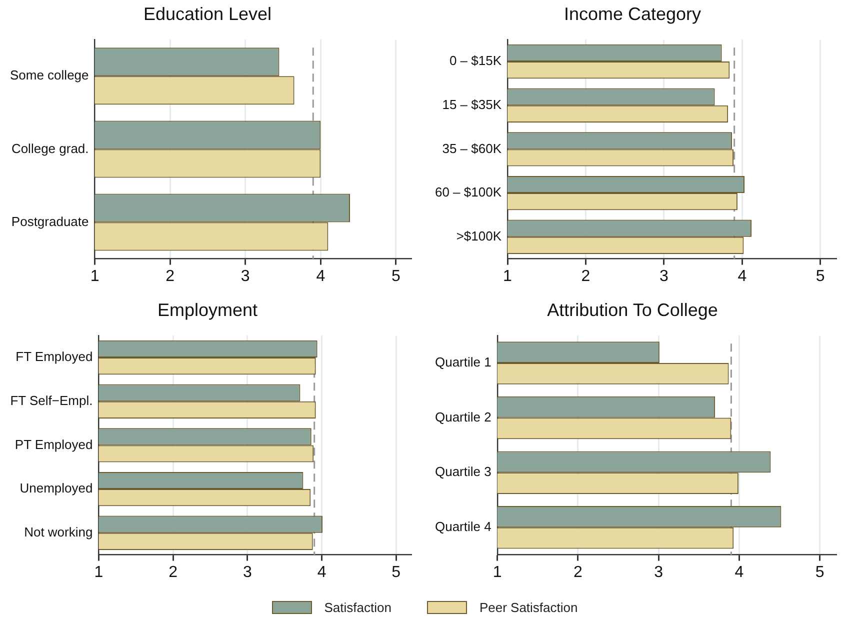 The width and height of the screenshot is (850, 623). What do you see at coordinates (53, 444) in the screenshot?
I see `y-tick-label: PT Employed` at bounding box center [53, 444].